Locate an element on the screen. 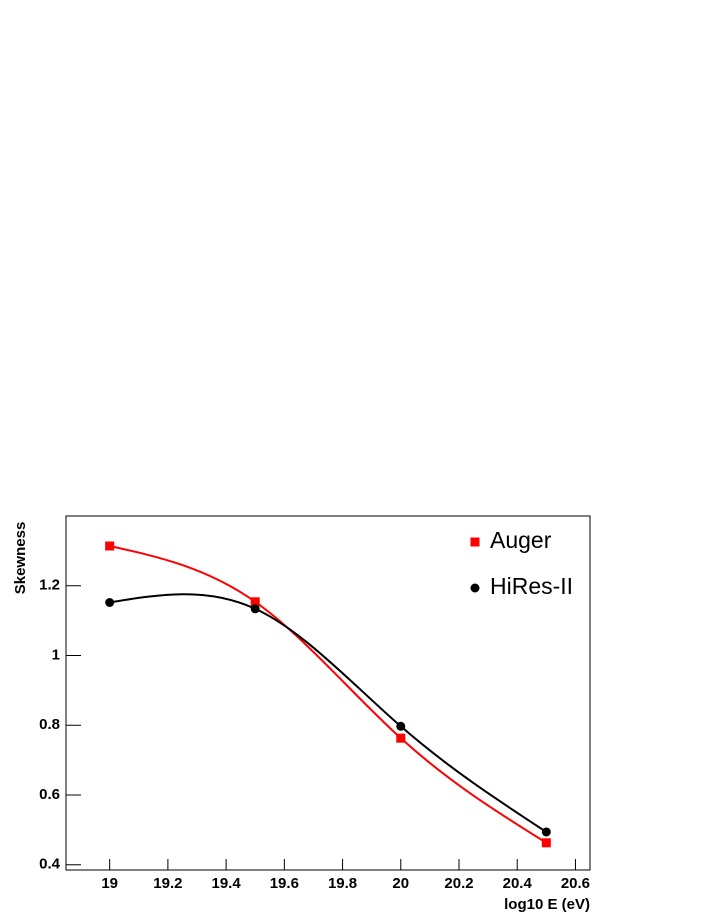  legend-label: HiRes-II is located at coordinates (531, 586).